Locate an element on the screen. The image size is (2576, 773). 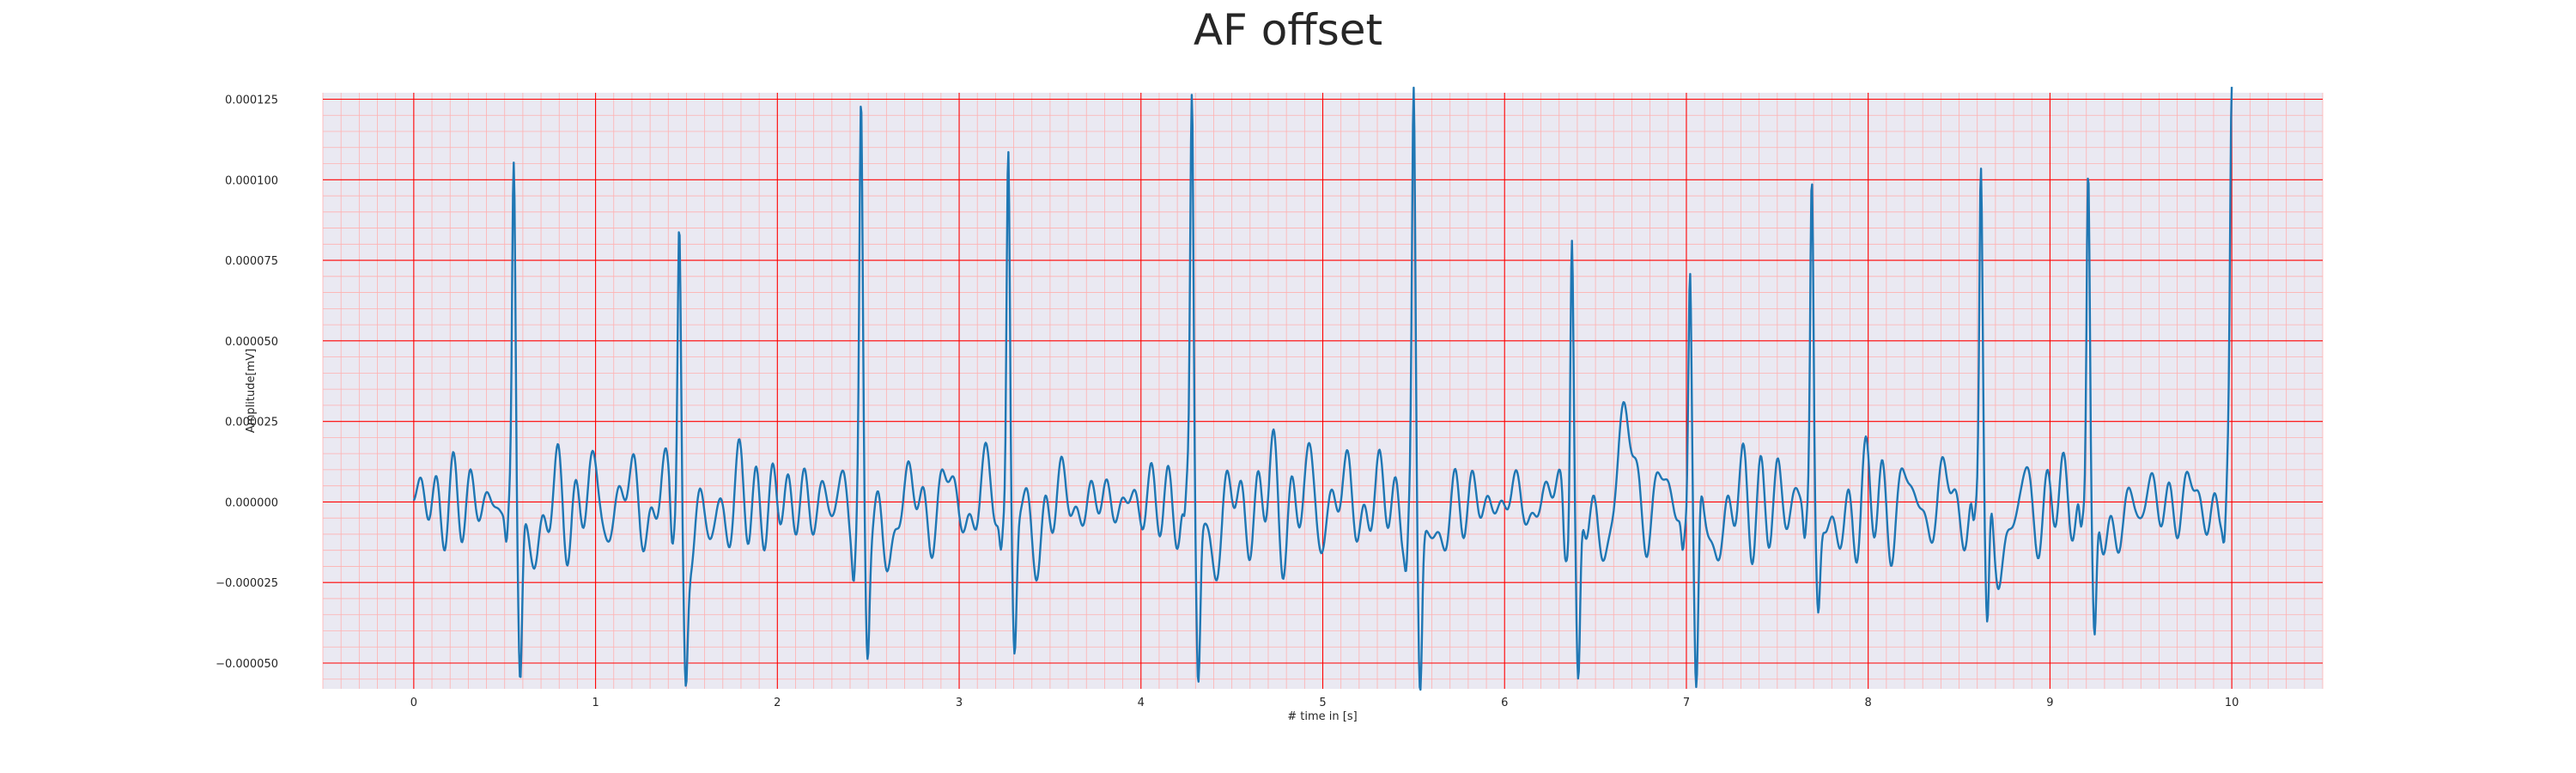
x-tick-label: 3 is located at coordinates (959, 703).